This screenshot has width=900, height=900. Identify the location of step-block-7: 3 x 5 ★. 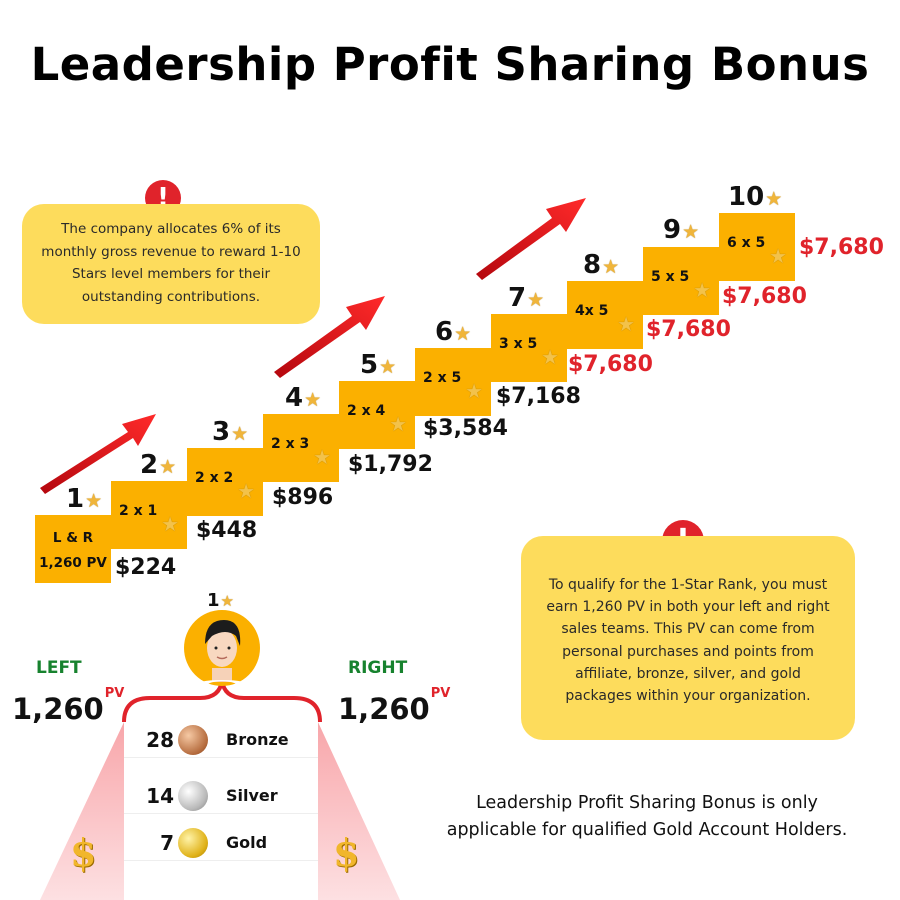
(529, 348).